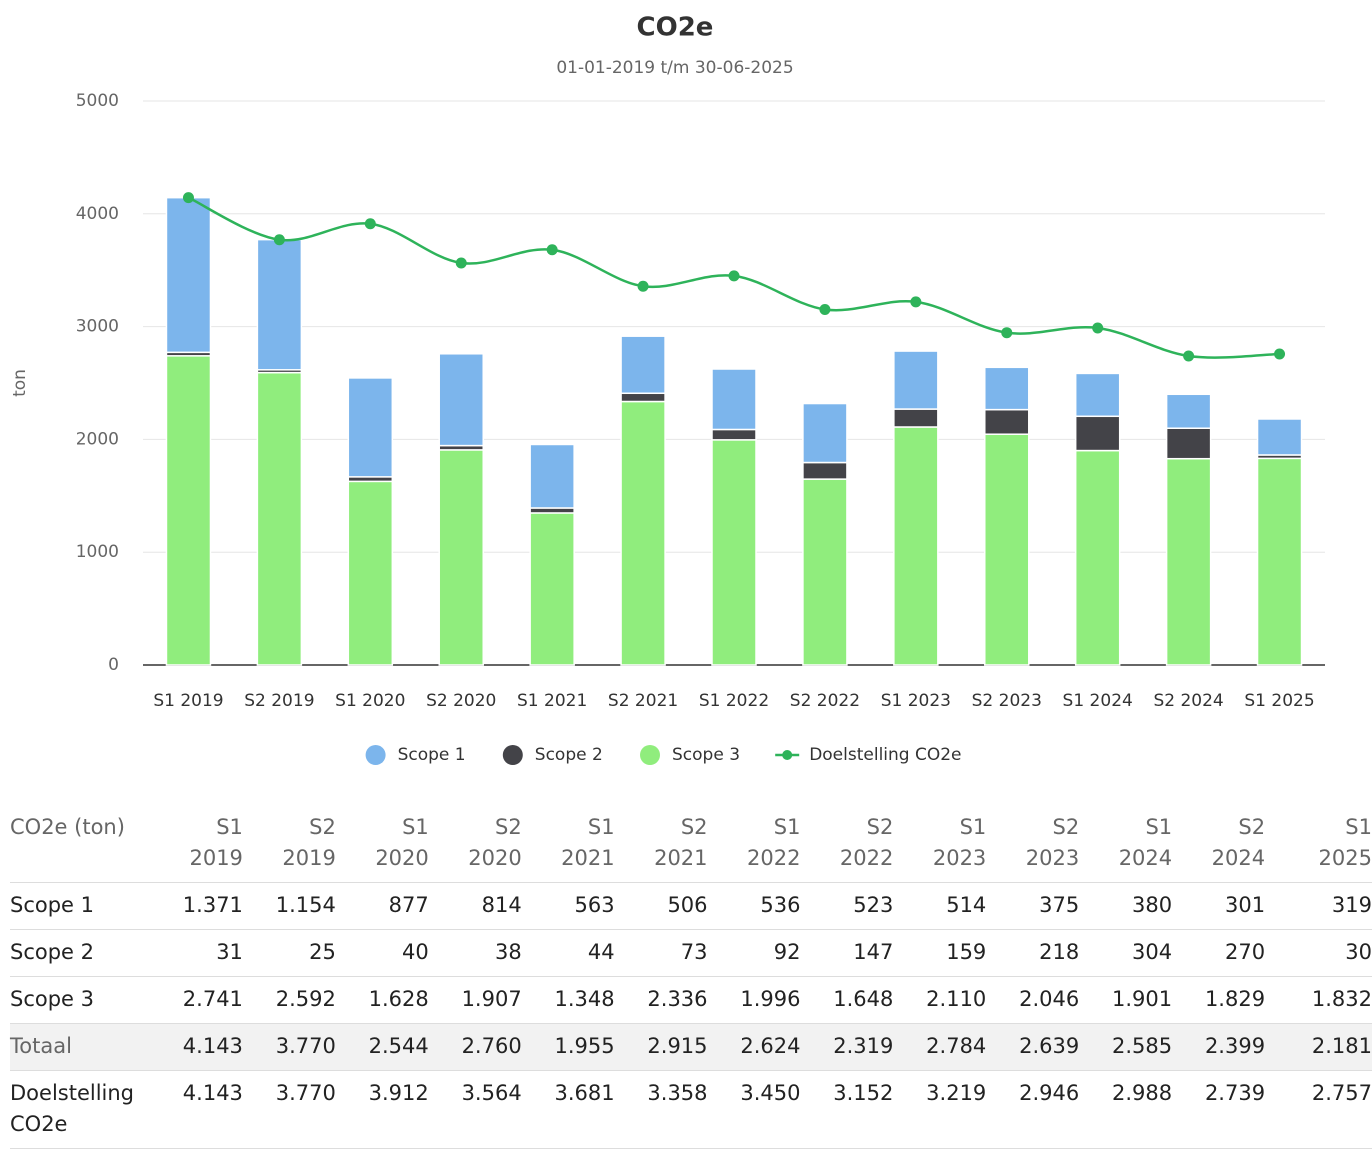 This screenshot has height=1149, width=1372. I want to click on cell-text: S2 2020, so click(495, 842).